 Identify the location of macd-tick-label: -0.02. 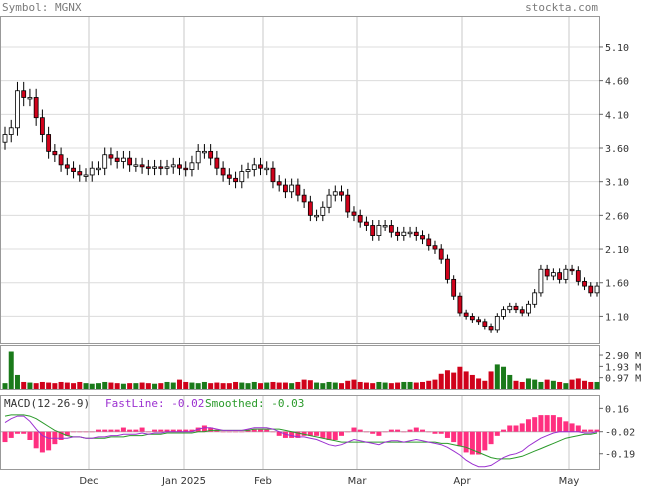
(620, 433).